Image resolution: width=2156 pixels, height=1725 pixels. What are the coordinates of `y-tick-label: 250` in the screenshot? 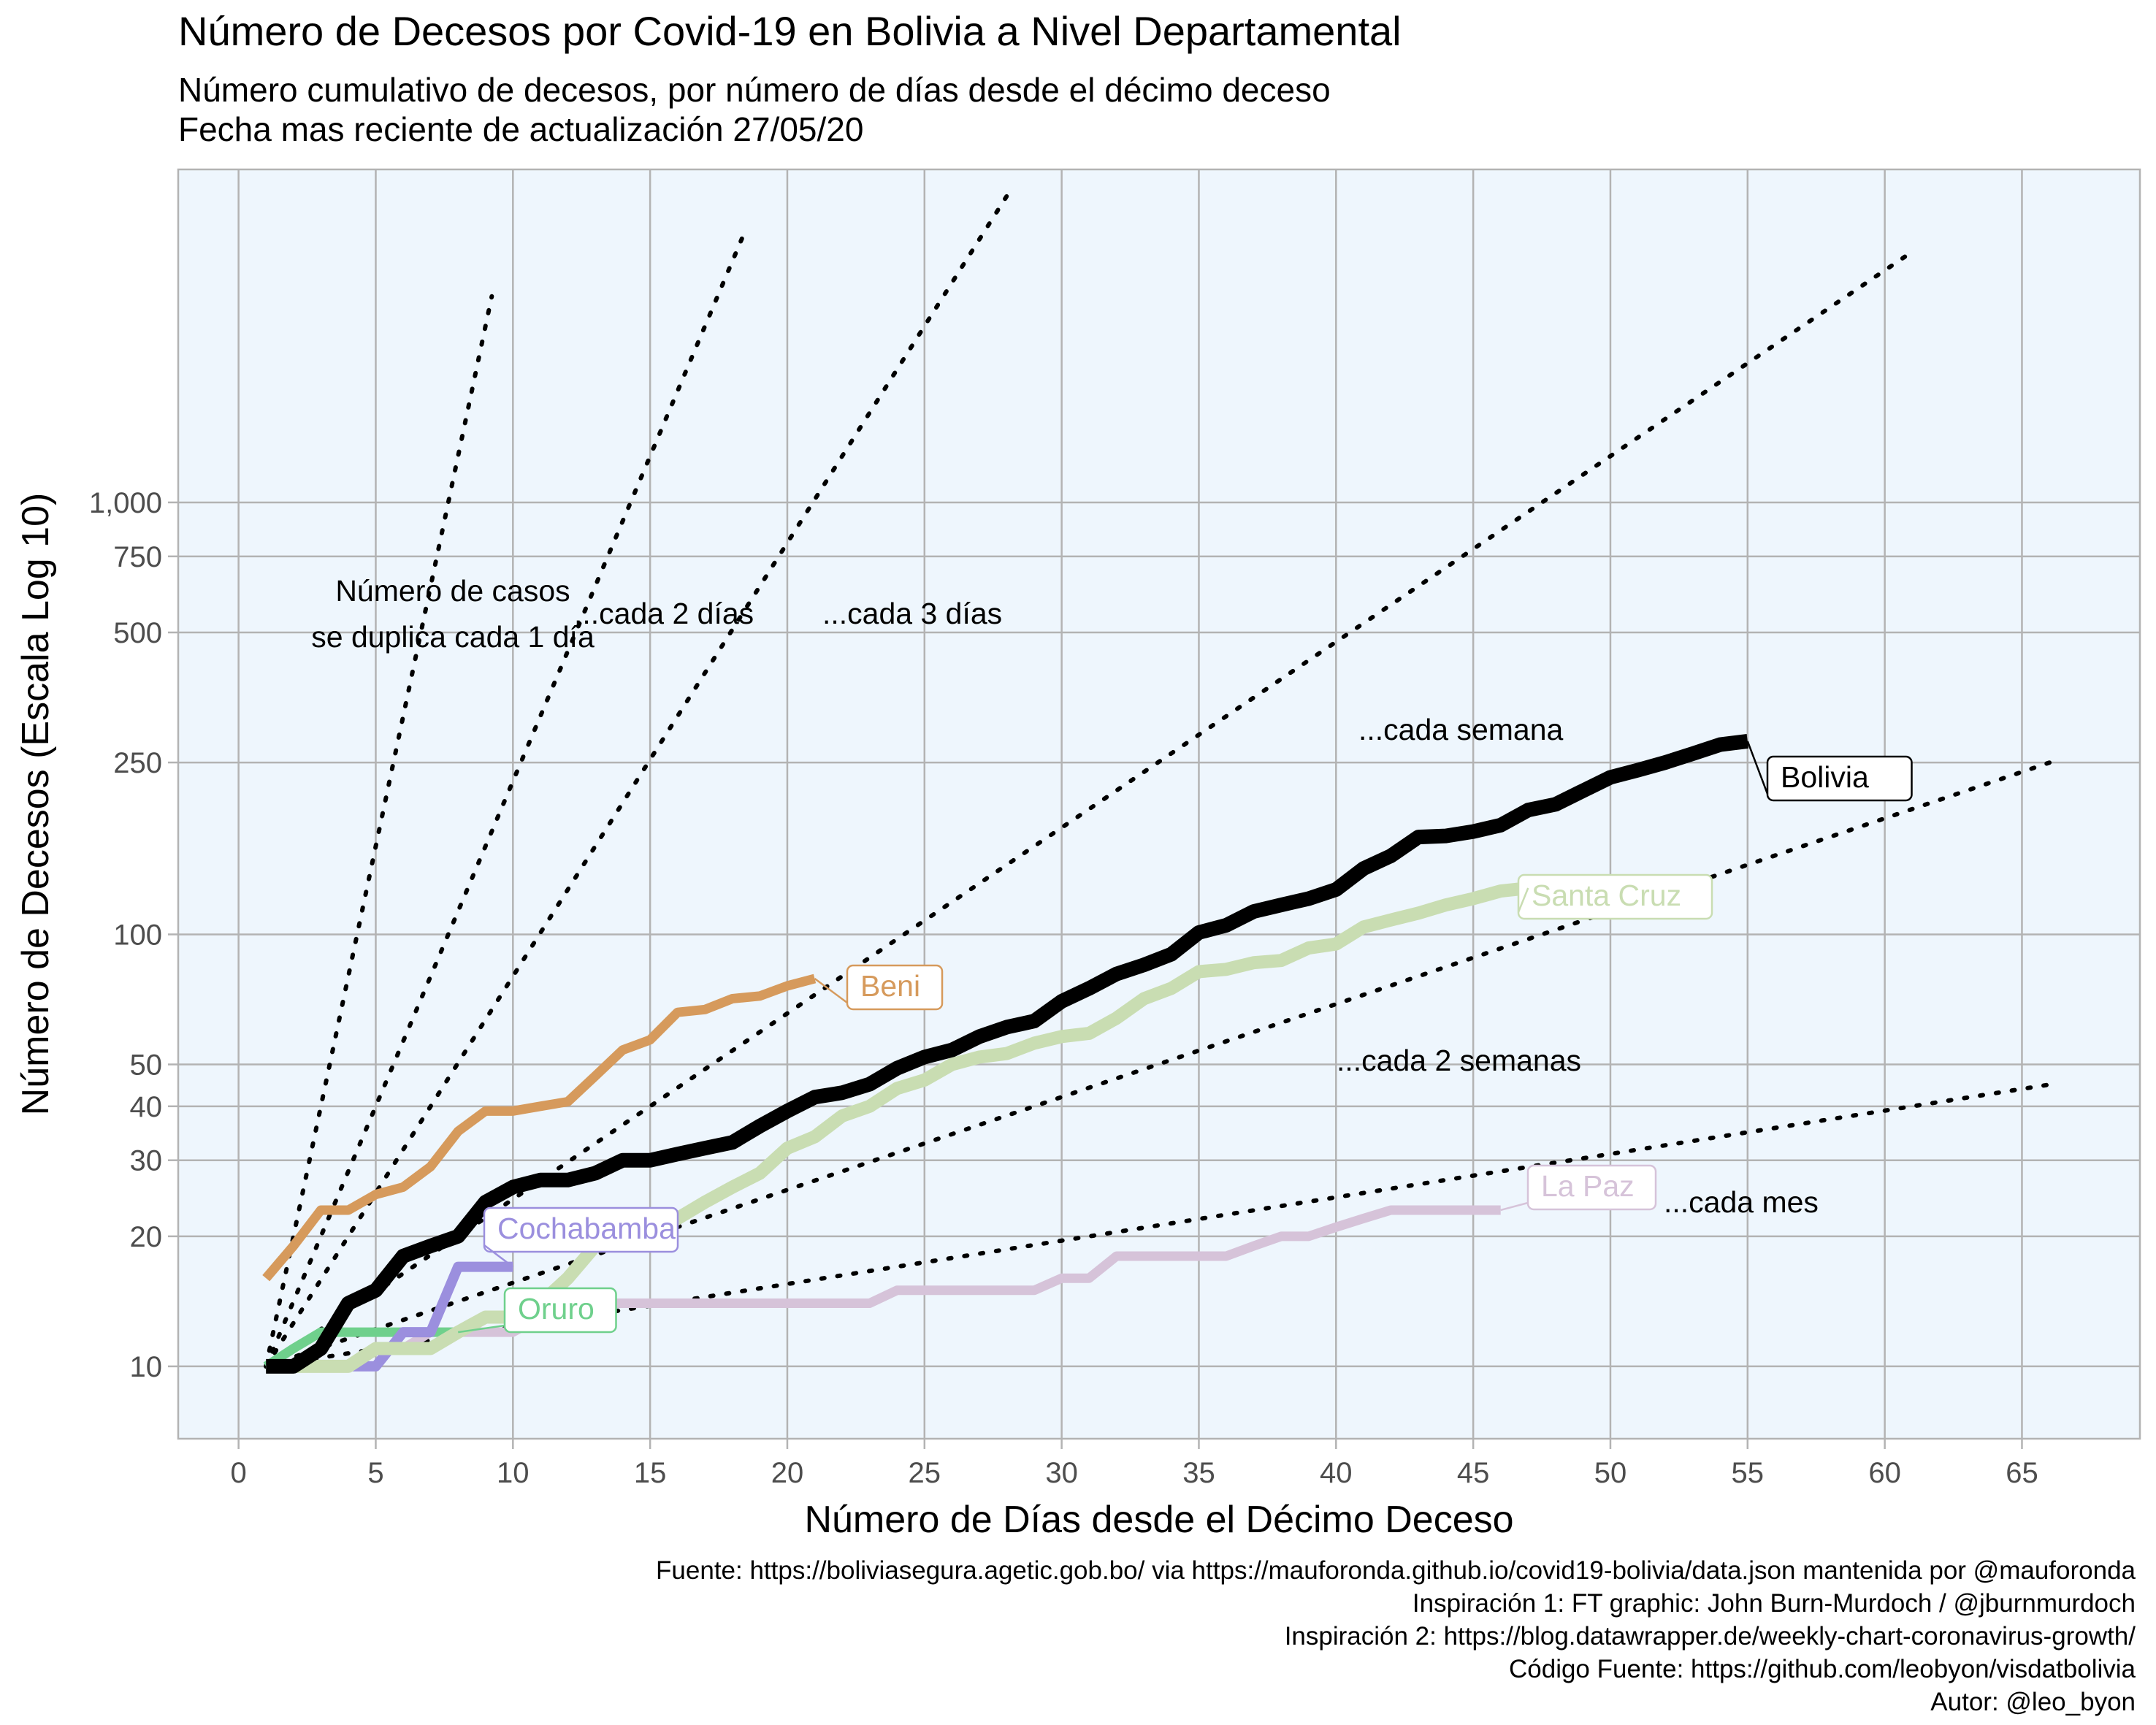 It's located at (138, 763).